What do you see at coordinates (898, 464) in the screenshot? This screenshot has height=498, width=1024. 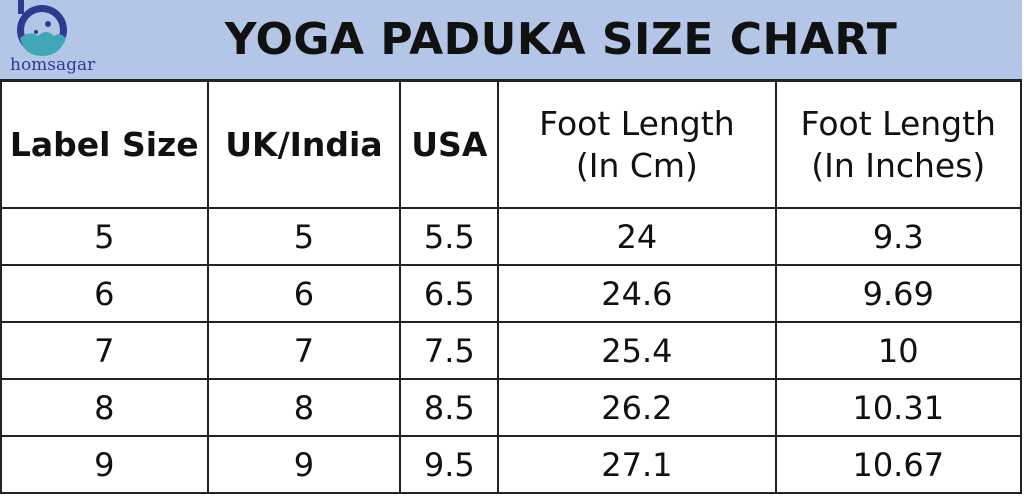 I see `table-cell: 10.67` at bounding box center [898, 464].